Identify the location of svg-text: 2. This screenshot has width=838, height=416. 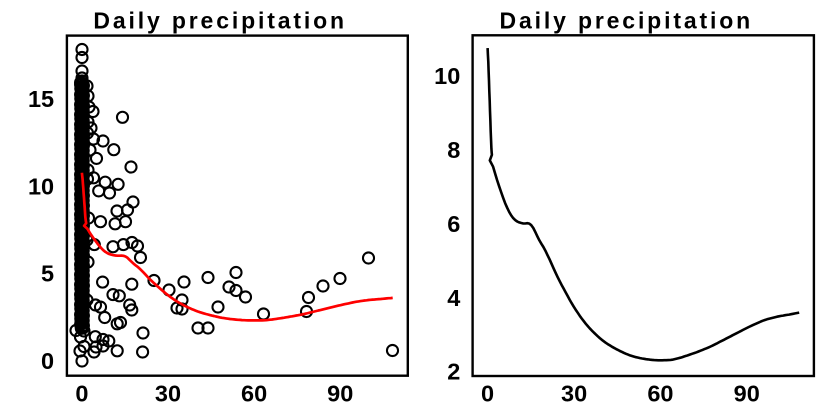
(453, 372).